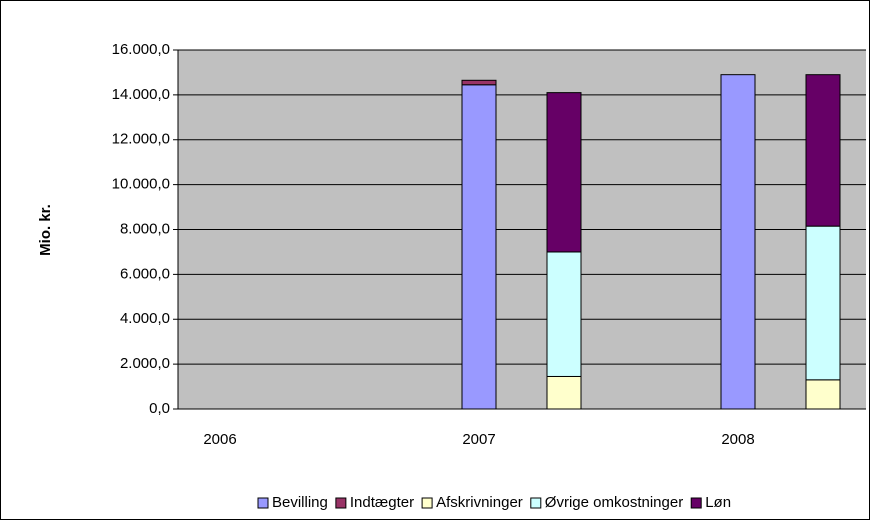 This screenshot has width=871, height=521. What do you see at coordinates (737, 439) in the screenshot?
I see `x-tick-label: 2008` at bounding box center [737, 439].